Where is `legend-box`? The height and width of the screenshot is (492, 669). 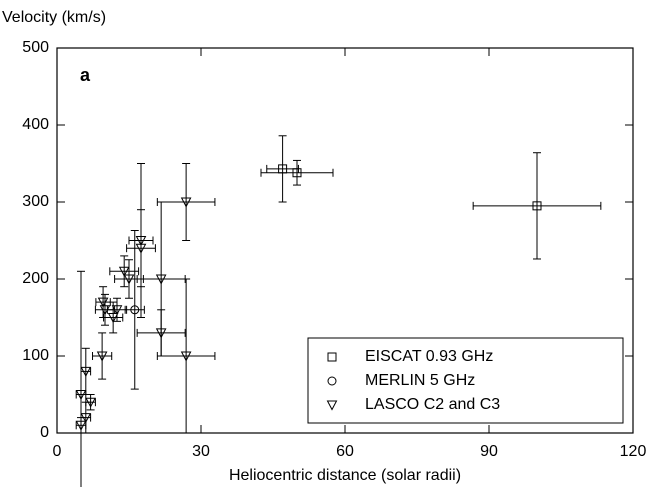
legend-box is located at coordinates (465, 380).